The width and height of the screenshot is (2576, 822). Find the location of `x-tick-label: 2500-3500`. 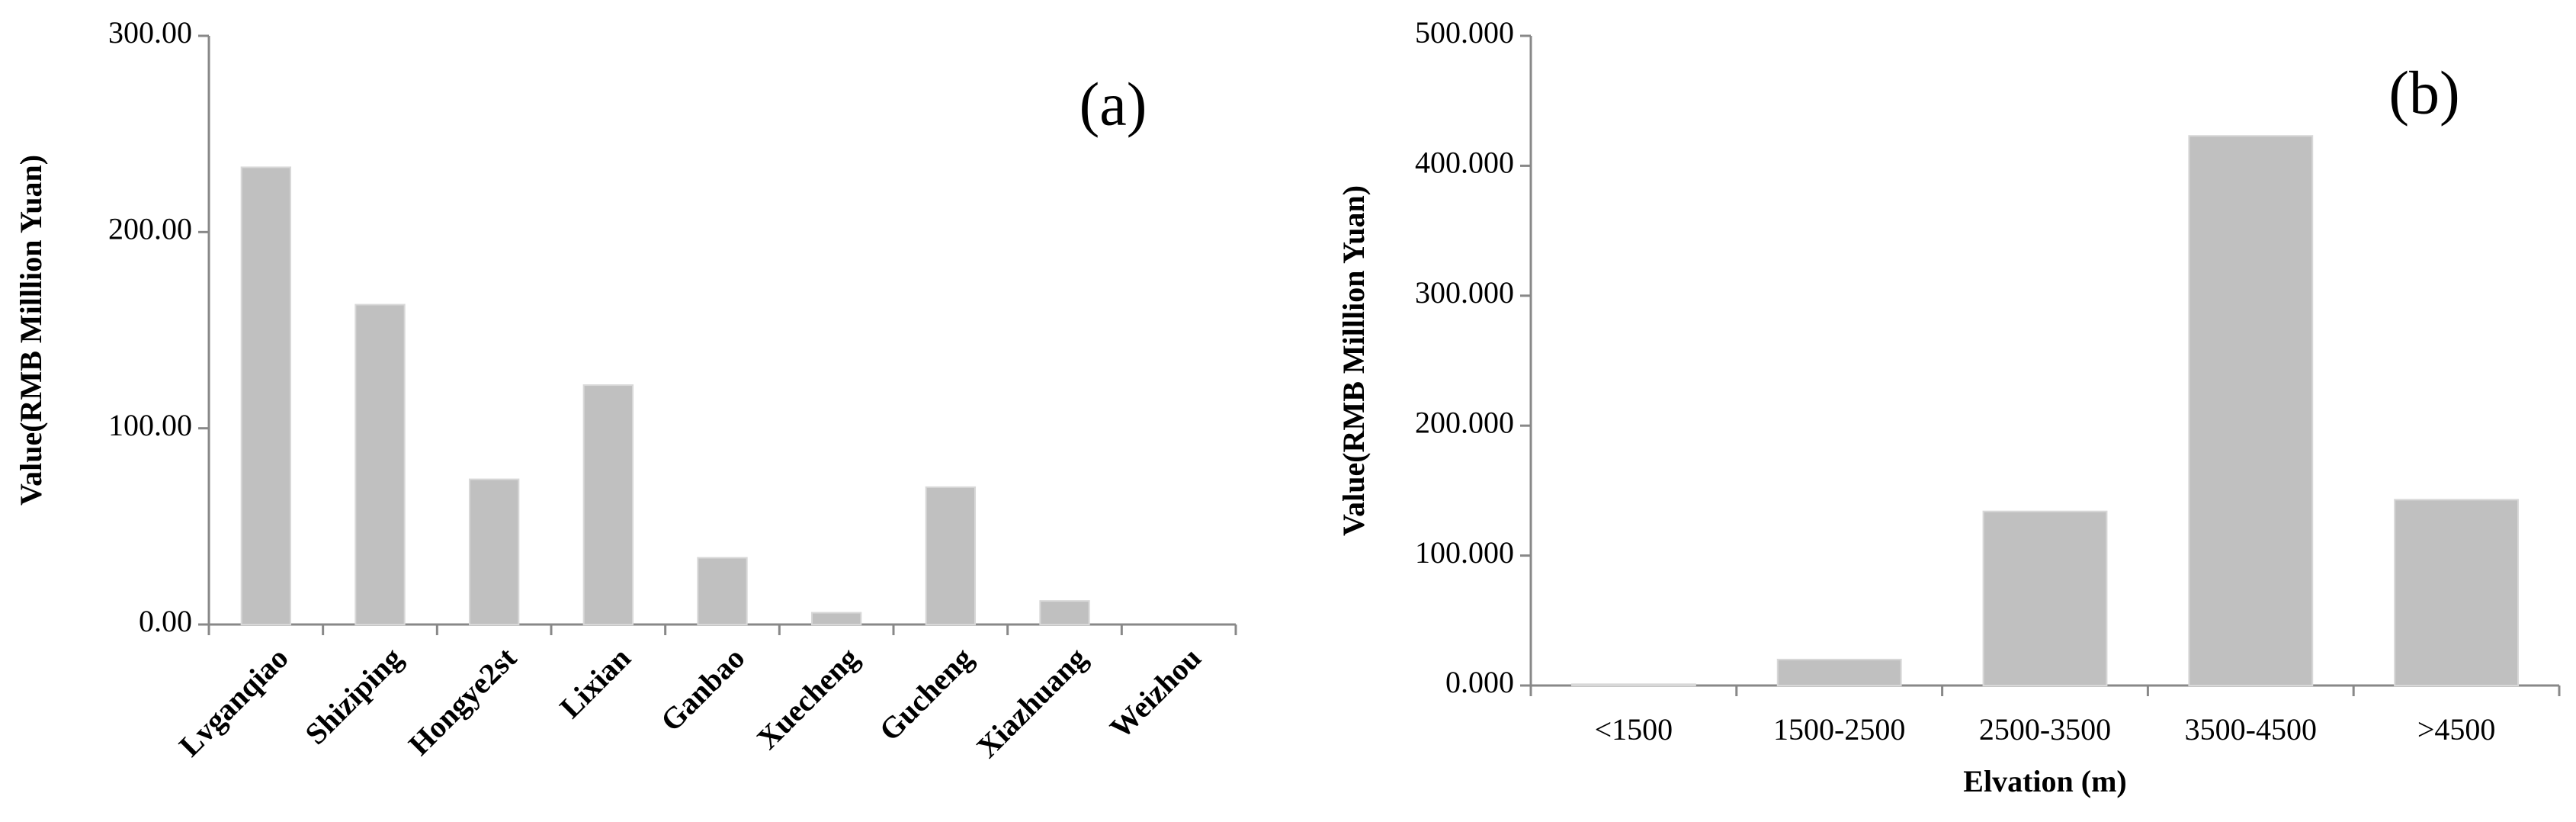

x-tick-label: 2500-3500 is located at coordinates (2045, 729).